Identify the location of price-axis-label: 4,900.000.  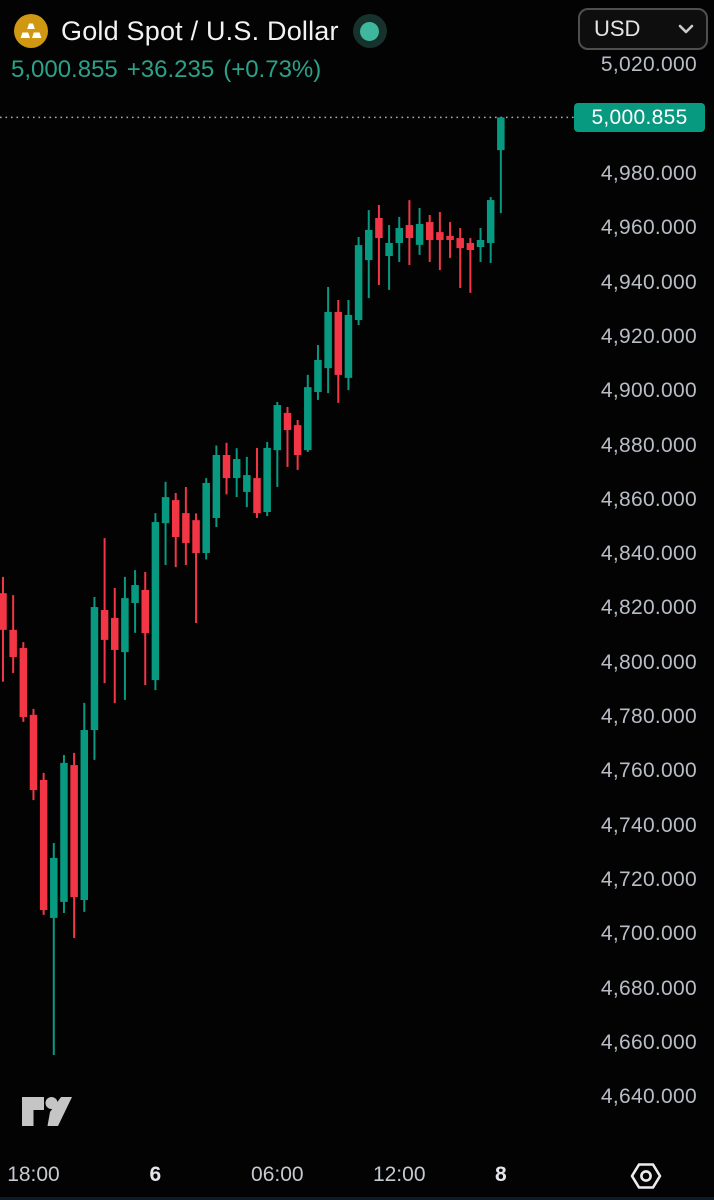
(648, 391).